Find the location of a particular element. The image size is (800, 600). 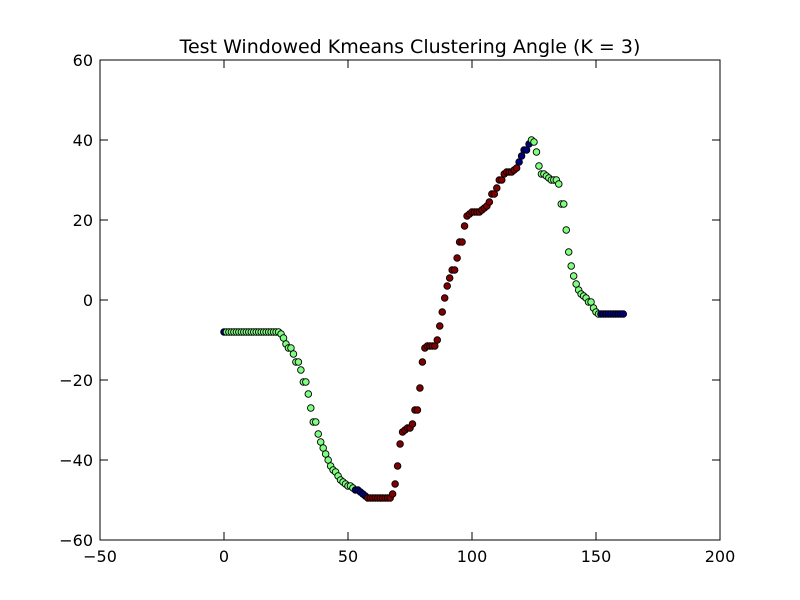

y-tick-label: −40 is located at coordinates (76, 460).